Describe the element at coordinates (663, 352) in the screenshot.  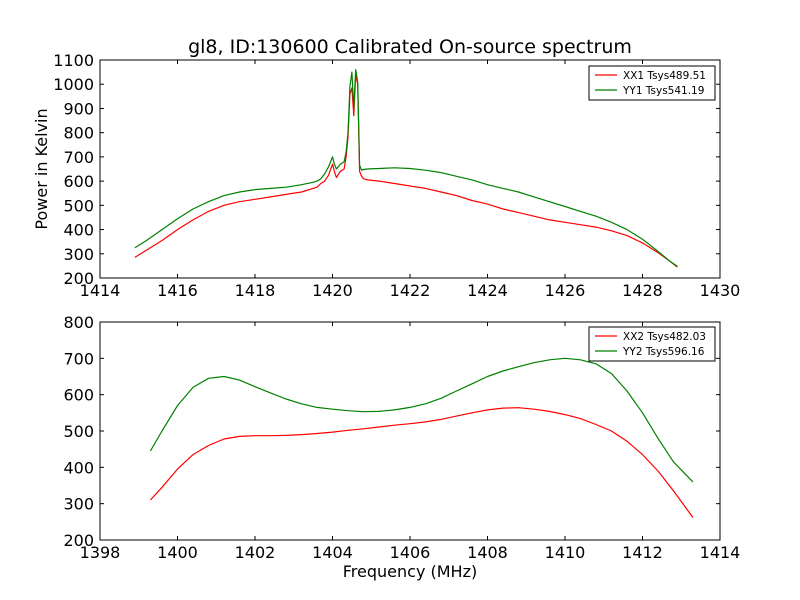
I see `legend-entry-2: YY2 Tsys596.16` at that location.